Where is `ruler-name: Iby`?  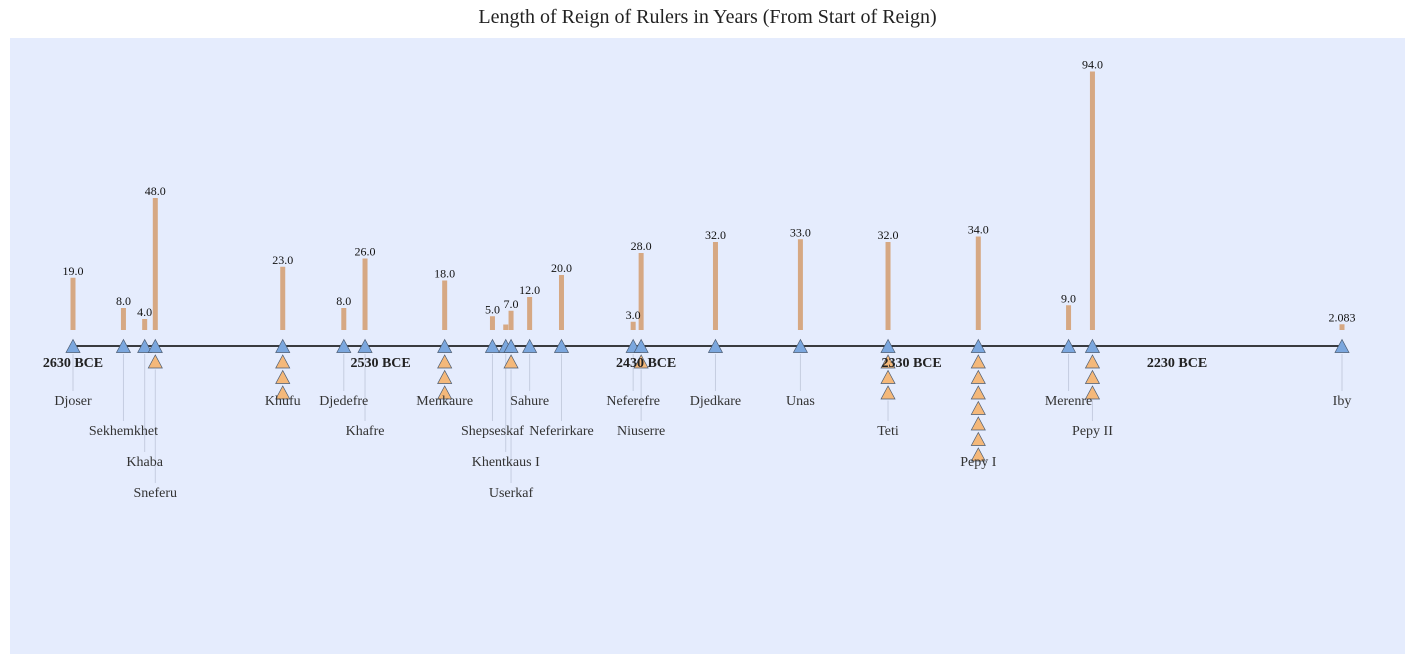 ruler-name: Iby is located at coordinates (1342, 401).